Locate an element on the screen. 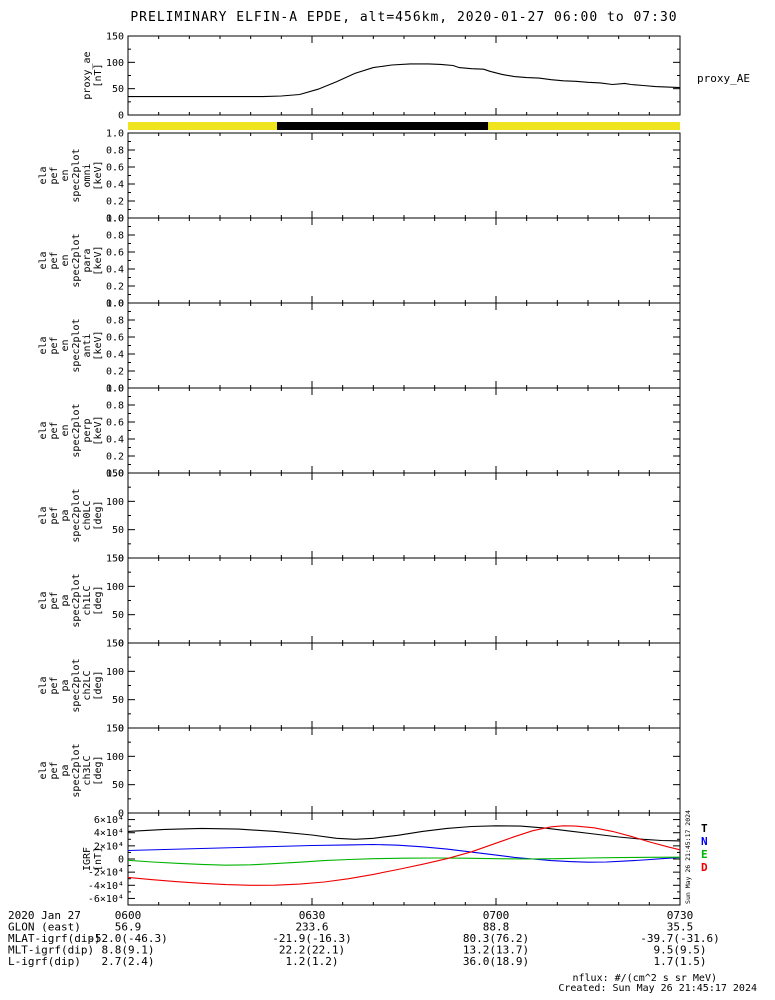 This screenshot has height=1000, width=775. ephemeris-row-label: L-igrf(dip) is located at coordinates (44, 961).